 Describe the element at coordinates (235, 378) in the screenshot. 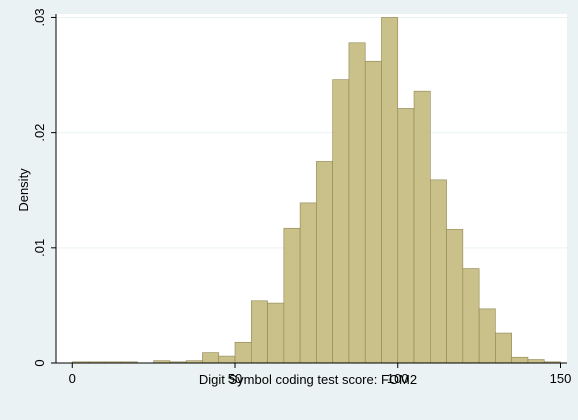

I see `x-tick-label: 50` at that location.